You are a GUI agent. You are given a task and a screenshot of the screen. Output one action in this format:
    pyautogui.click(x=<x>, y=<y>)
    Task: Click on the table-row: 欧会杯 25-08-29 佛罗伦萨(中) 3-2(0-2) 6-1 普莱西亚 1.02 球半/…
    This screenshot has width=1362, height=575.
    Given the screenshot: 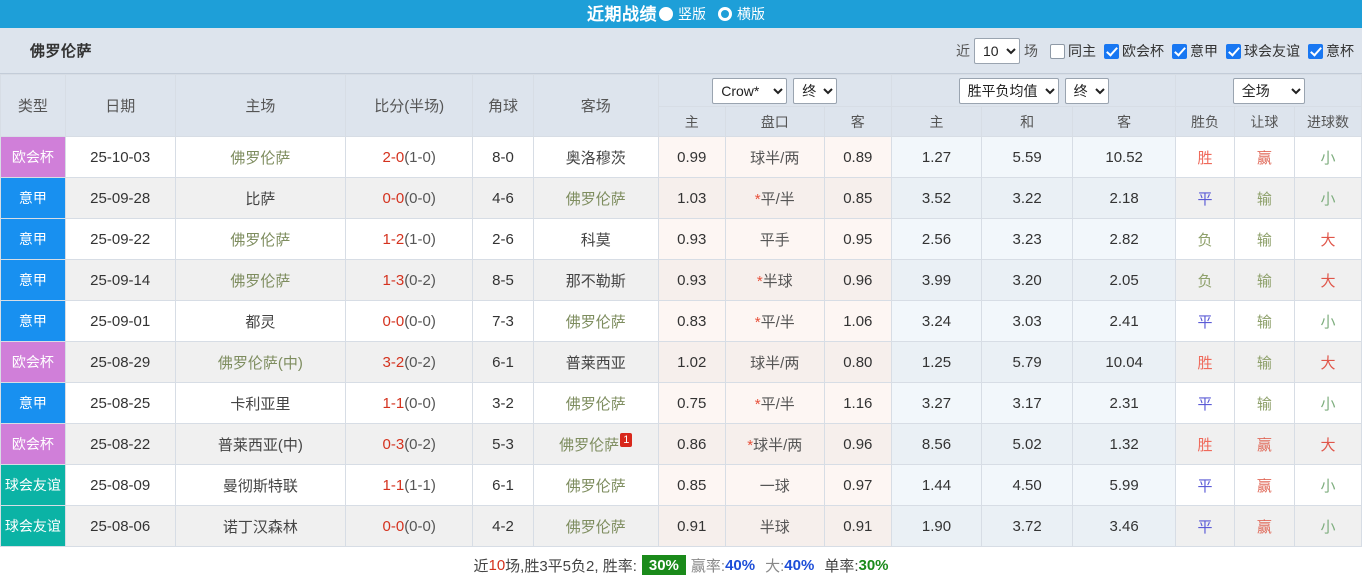 What is the action you would take?
    pyautogui.click(x=681, y=362)
    